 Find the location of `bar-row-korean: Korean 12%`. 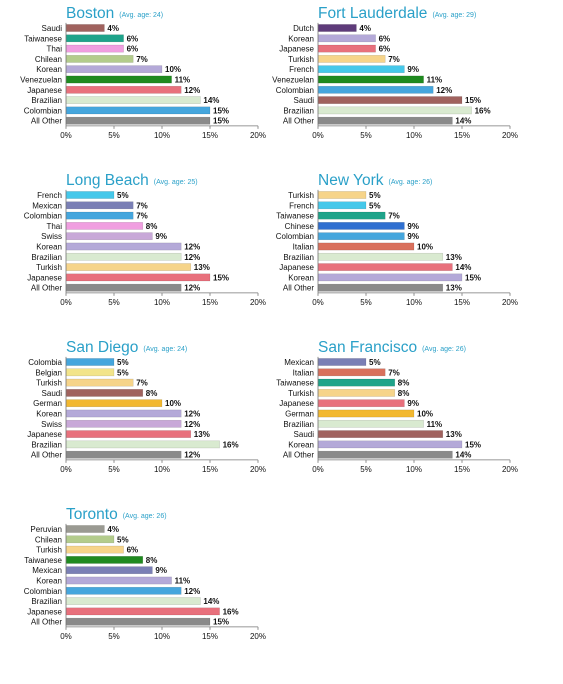

bar-row-korean: Korean 12% is located at coordinates (118, 247).